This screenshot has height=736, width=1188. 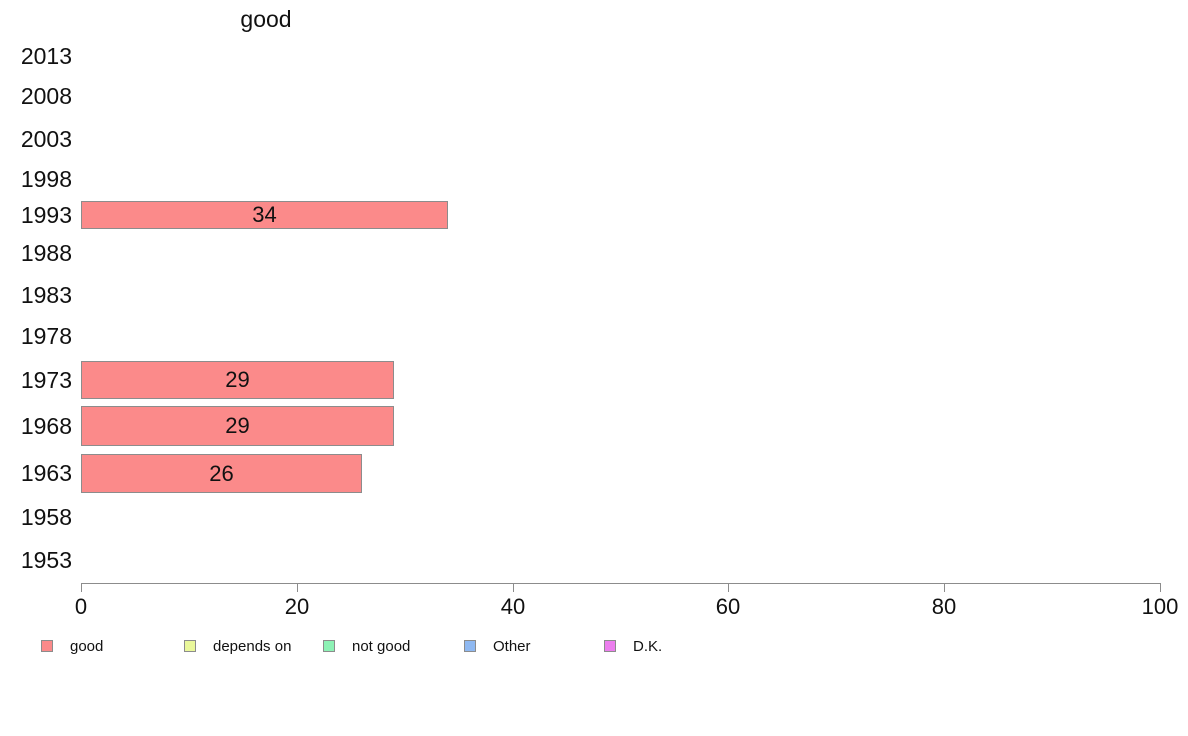 I want to click on y-axis-label-1958: 1958, so click(x=46, y=517).